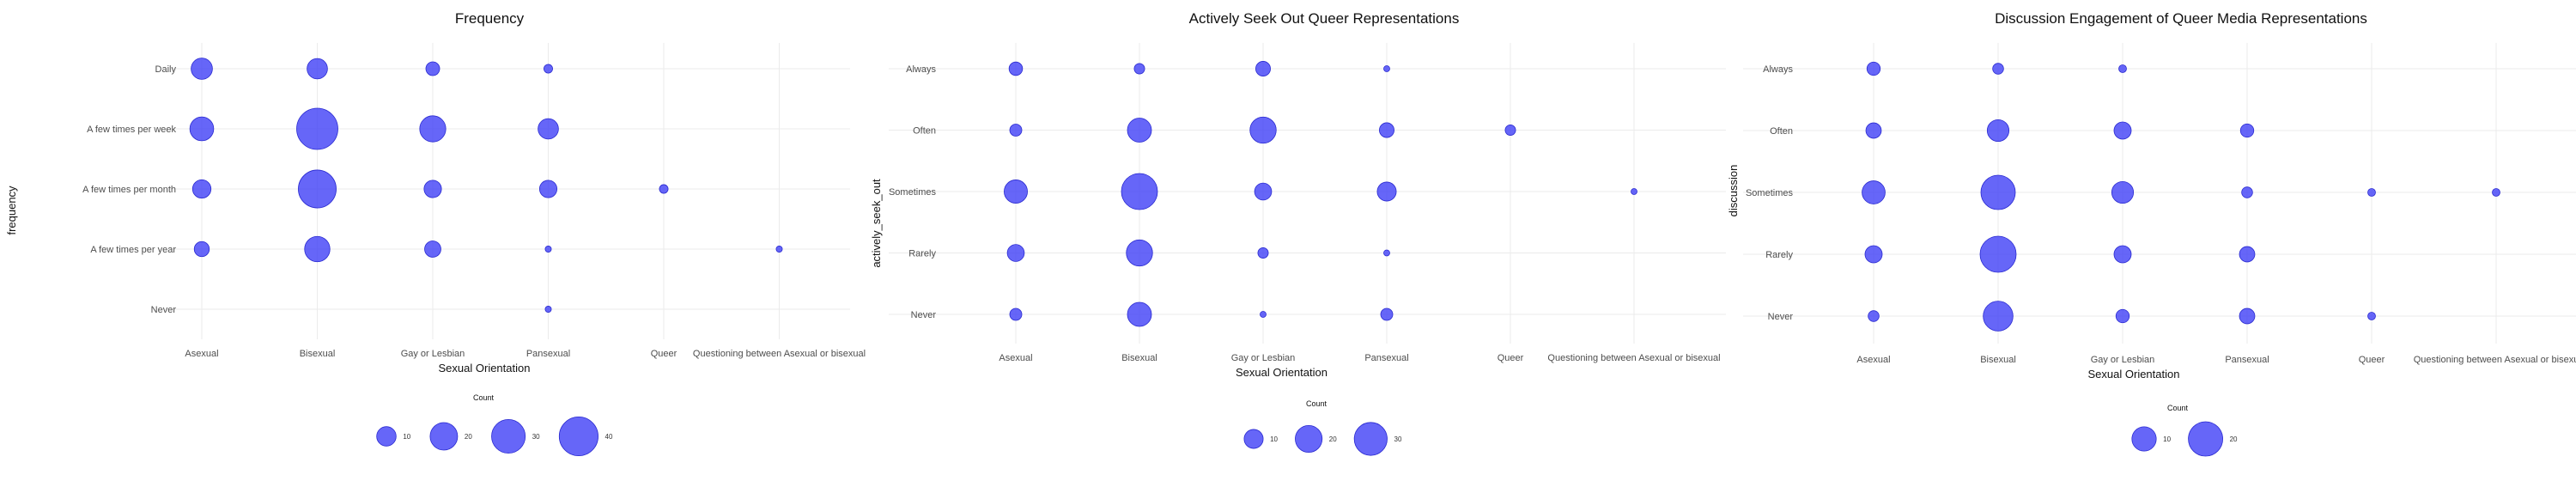  I want to click on x-tick-label: Pansexual, so click(548, 354).